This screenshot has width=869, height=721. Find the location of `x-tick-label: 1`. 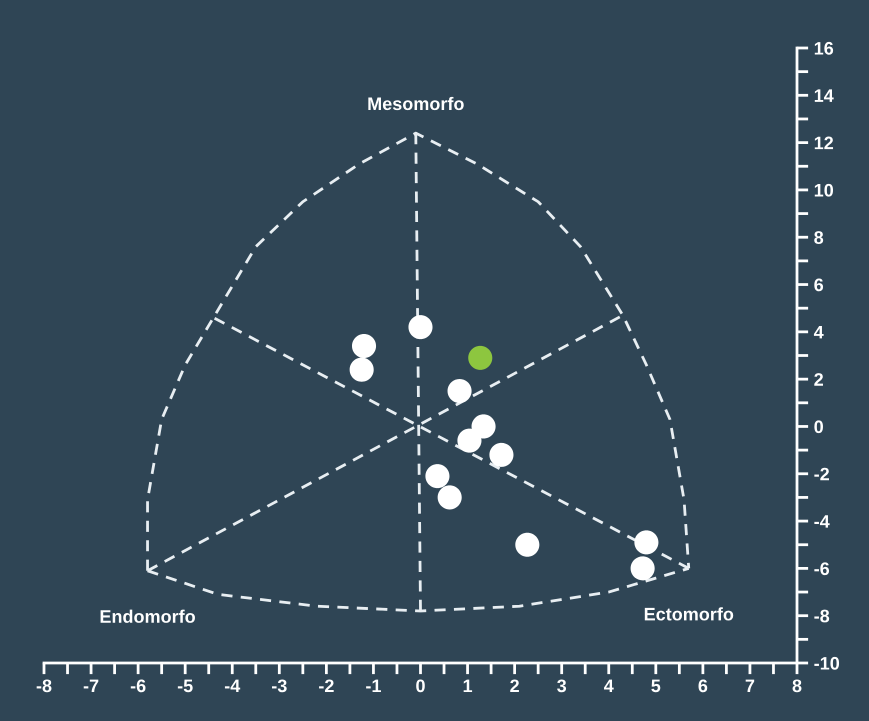

x-tick-label: 1 is located at coordinates (468, 686).